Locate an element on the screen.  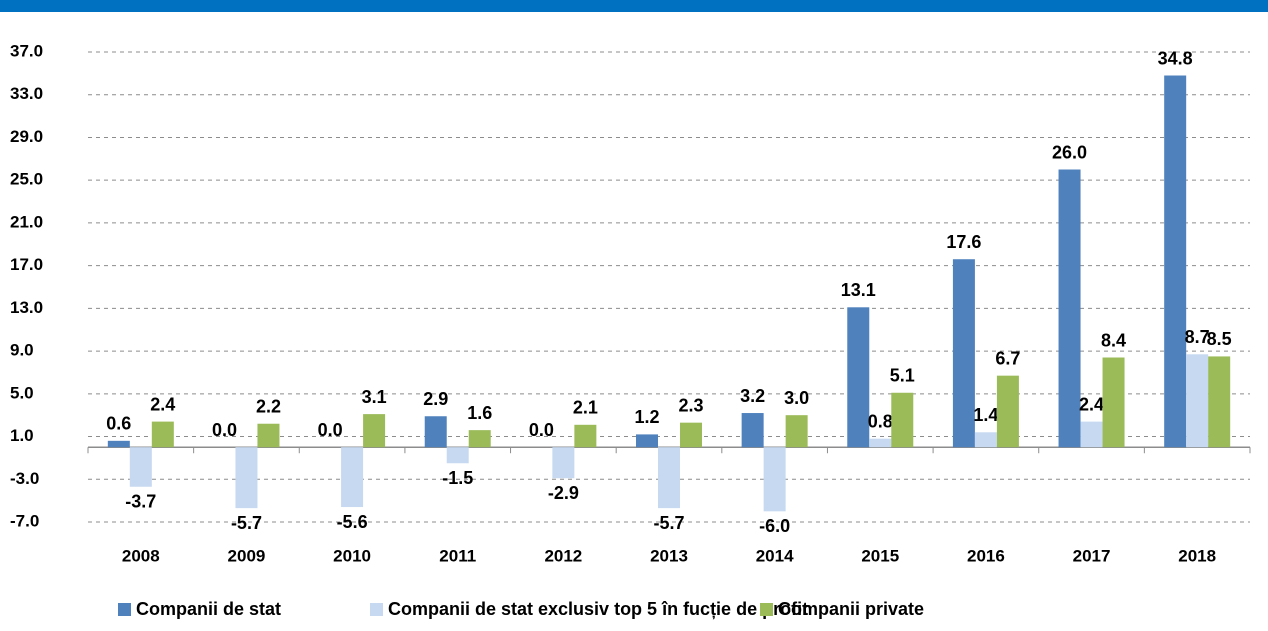
data-label: 13.1 is located at coordinates (858, 290).